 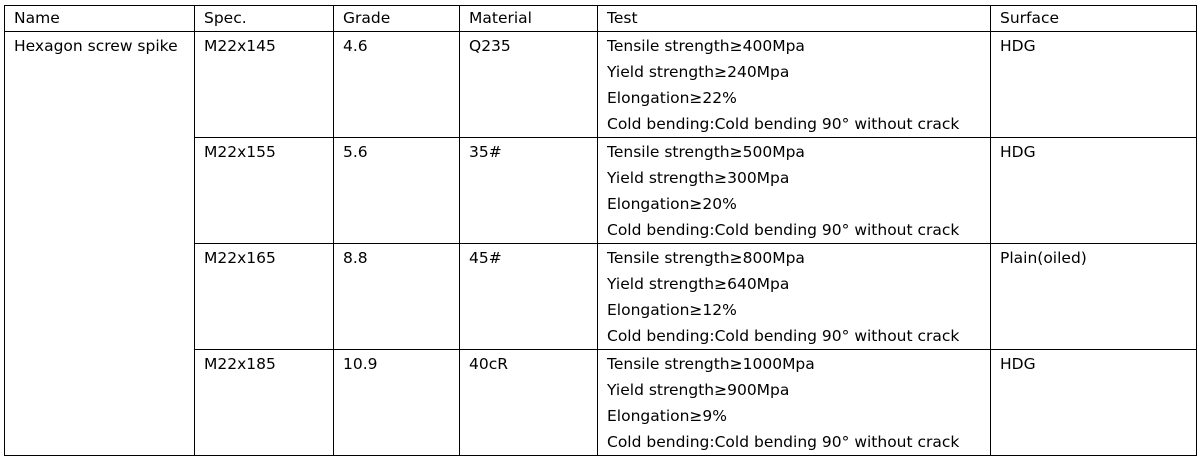 I want to click on tensile-strength-text: Tensile strength≥400Mpa, so click(x=706, y=46).